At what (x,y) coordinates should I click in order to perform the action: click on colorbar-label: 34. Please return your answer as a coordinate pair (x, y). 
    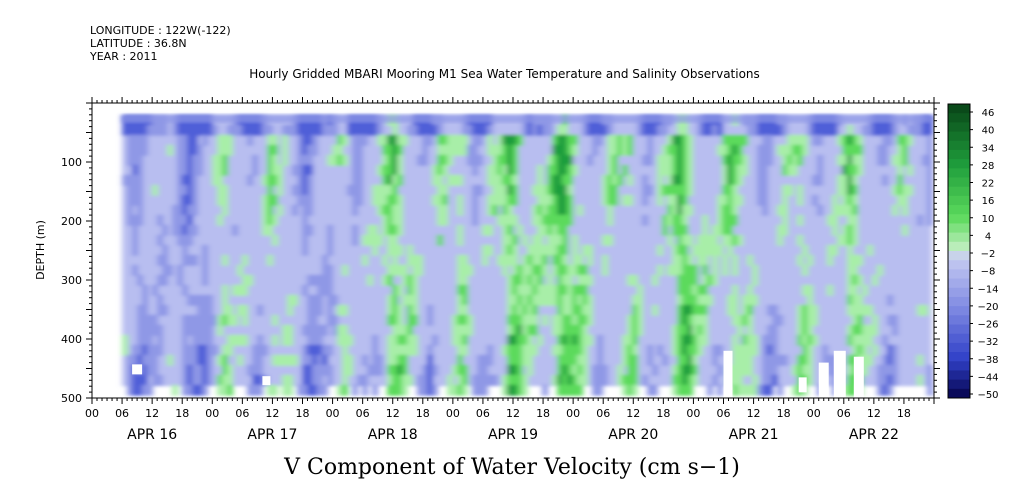
    Looking at the image, I should click on (988, 148).